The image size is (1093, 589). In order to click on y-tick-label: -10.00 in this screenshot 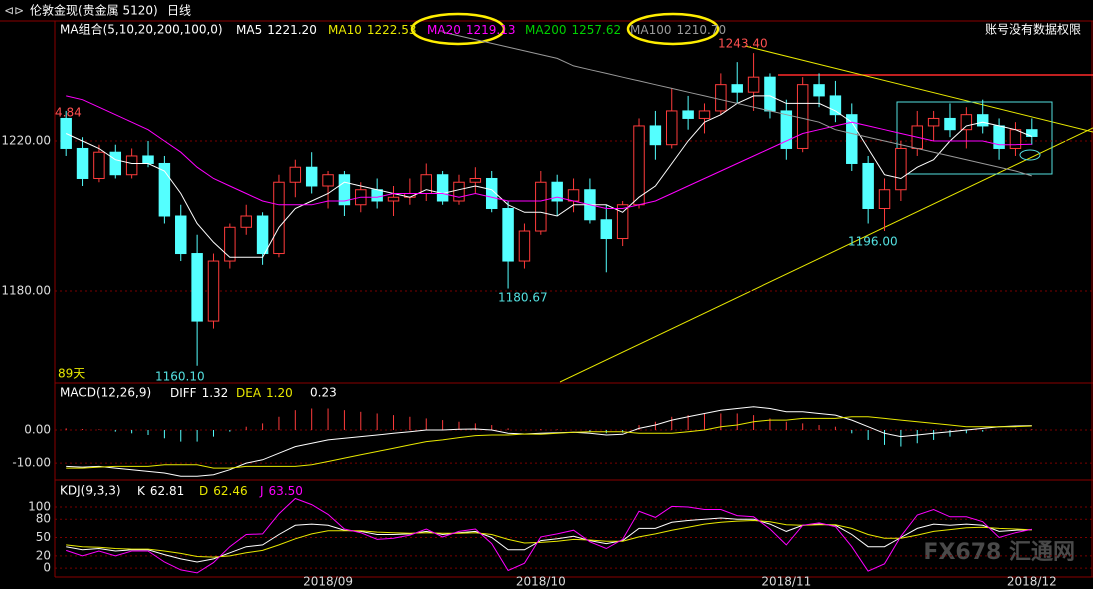, I will do `click(31, 463)`.